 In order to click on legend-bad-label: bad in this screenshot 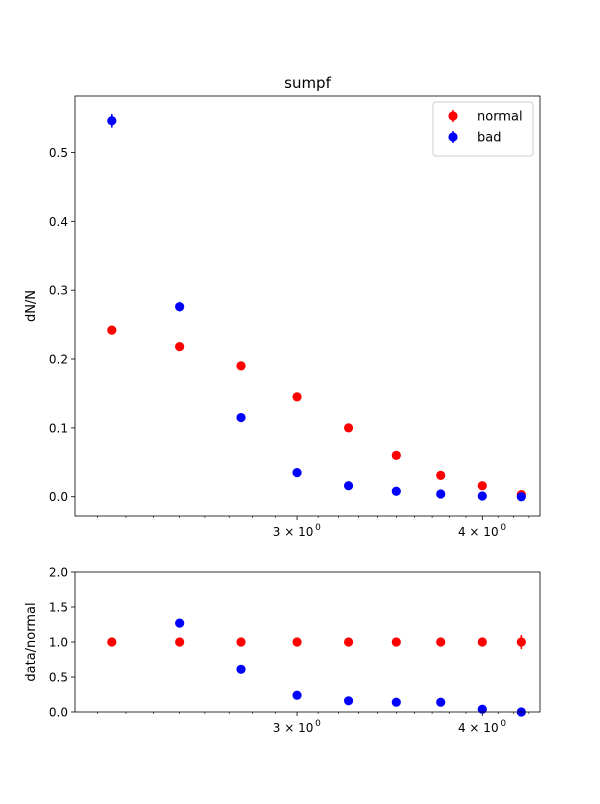, I will do `click(489, 138)`.